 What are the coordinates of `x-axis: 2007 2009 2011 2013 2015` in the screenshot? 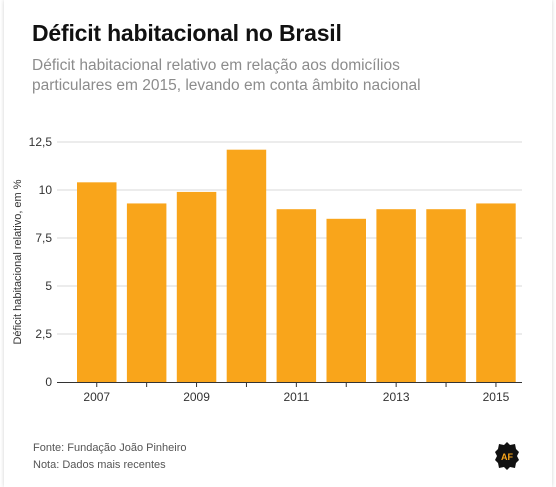 It's located at (289, 393).